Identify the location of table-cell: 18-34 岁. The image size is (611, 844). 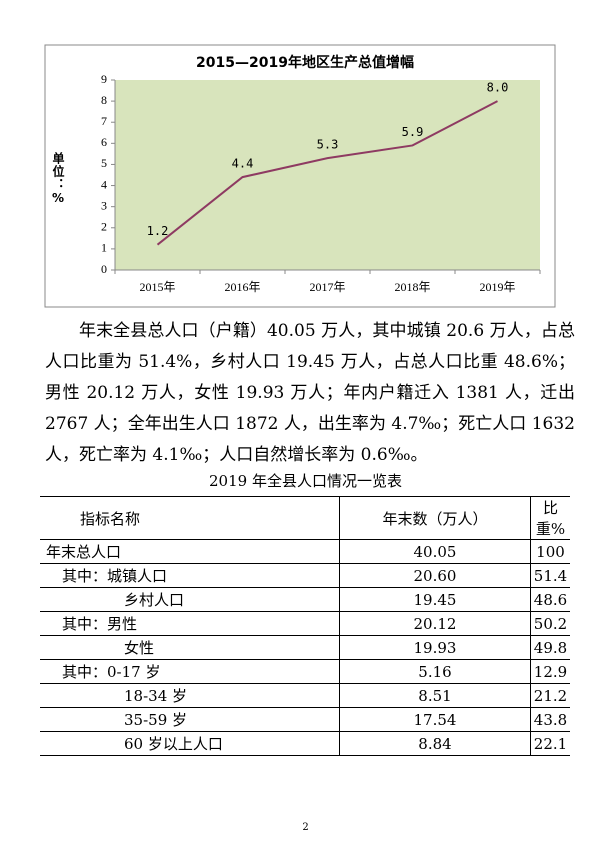
(190, 695).